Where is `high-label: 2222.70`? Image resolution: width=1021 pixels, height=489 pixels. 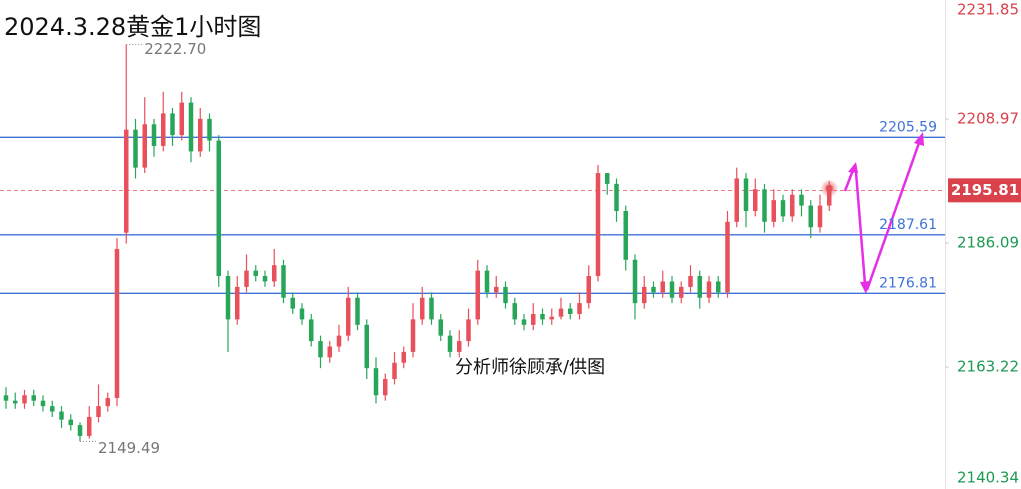 high-label: 2222.70 is located at coordinates (175, 49).